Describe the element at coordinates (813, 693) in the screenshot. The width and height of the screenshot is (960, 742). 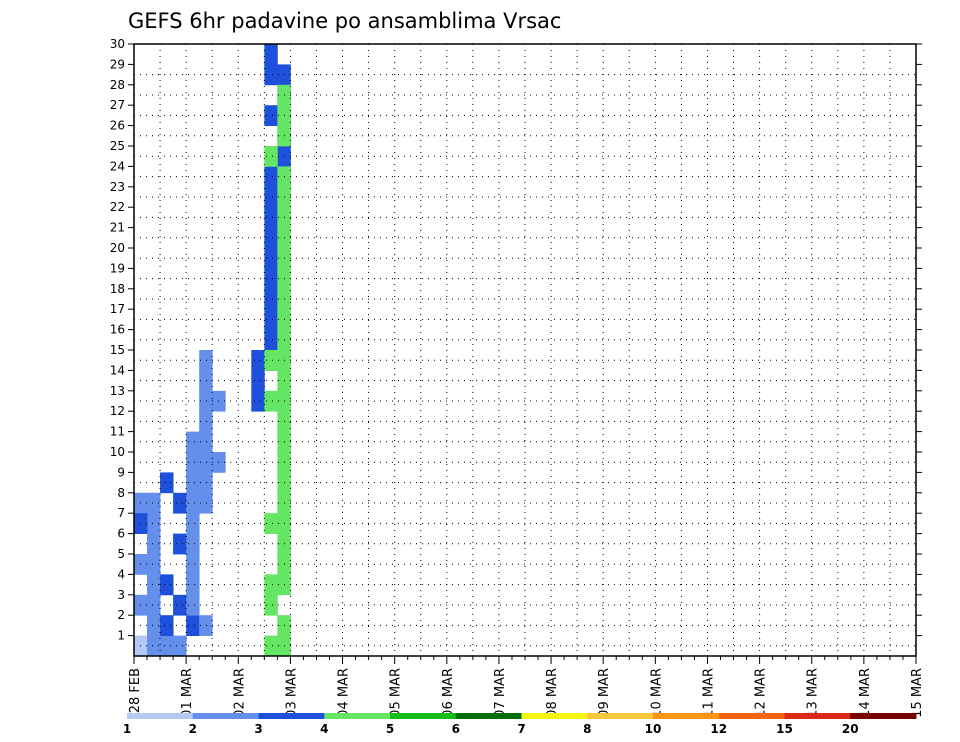
I see `x-tick-label: 13 MAR` at that location.